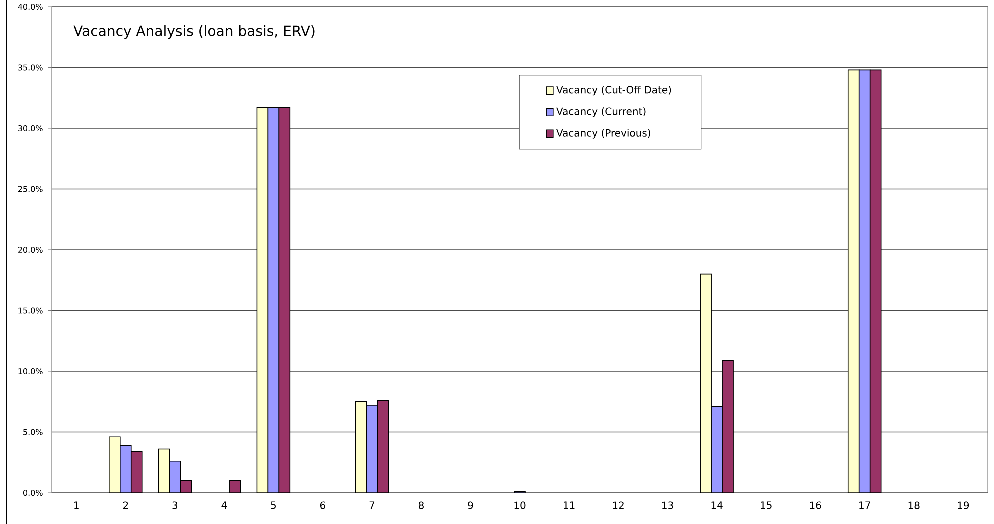 This screenshot has height=524, width=994. Describe the element at coordinates (766, 506) in the screenshot. I see `x-tick-label: 15` at that location.